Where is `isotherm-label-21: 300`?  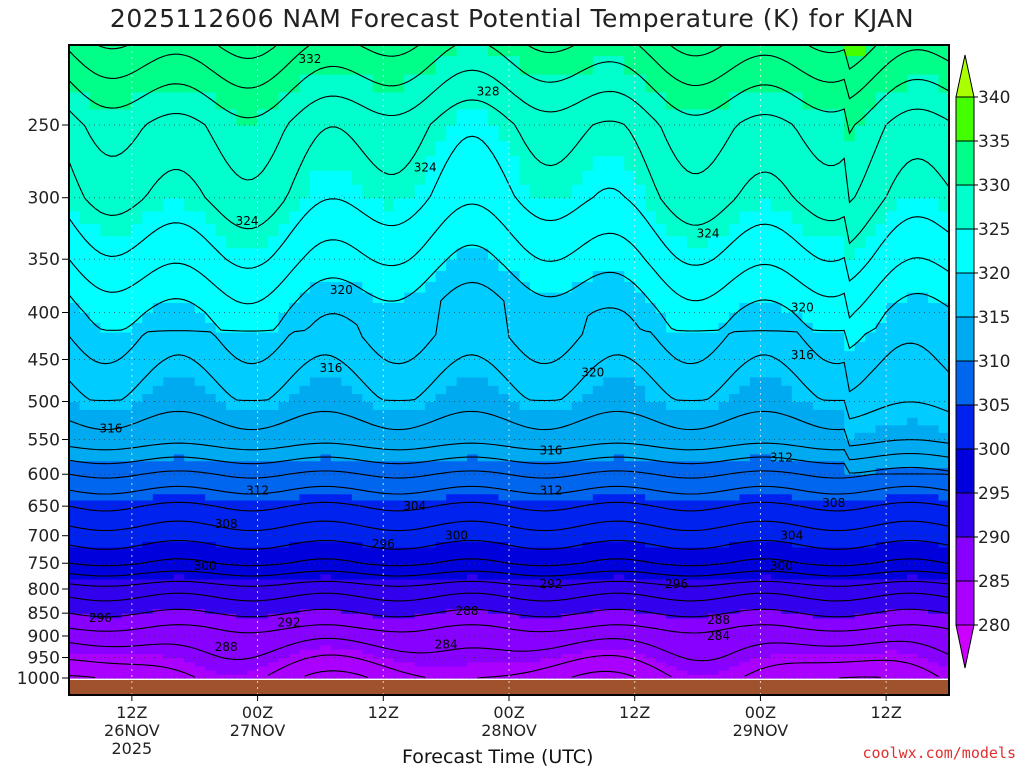 isotherm-label-21: 300 is located at coordinates (781, 566).